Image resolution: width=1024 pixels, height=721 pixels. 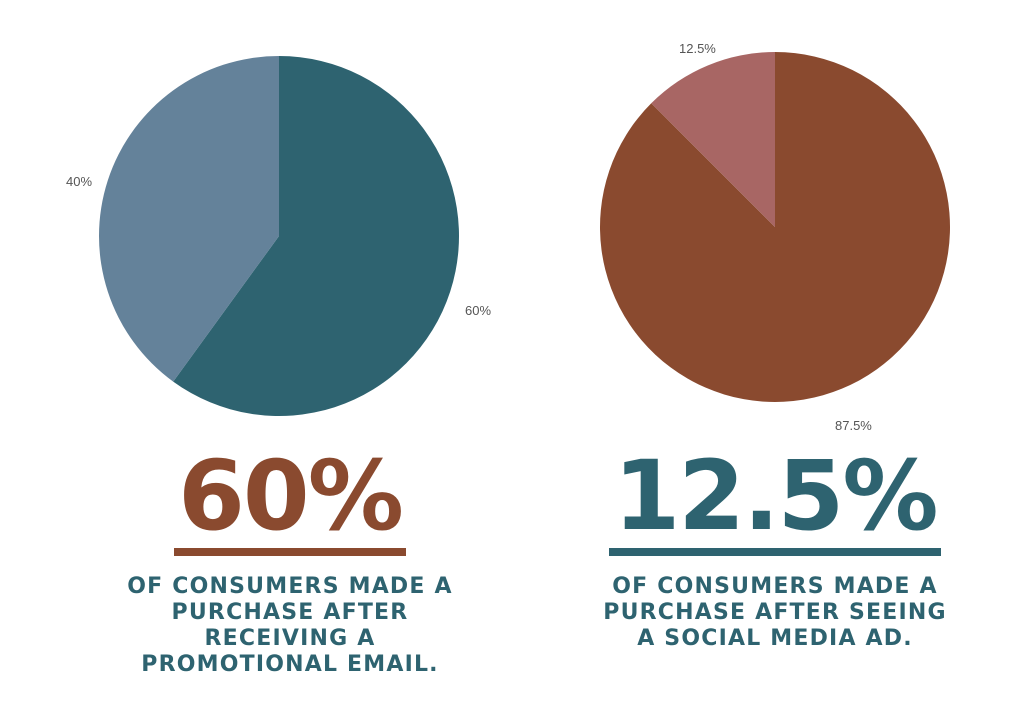 I want to click on pie-slice-60pct, so click(x=316, y=236).